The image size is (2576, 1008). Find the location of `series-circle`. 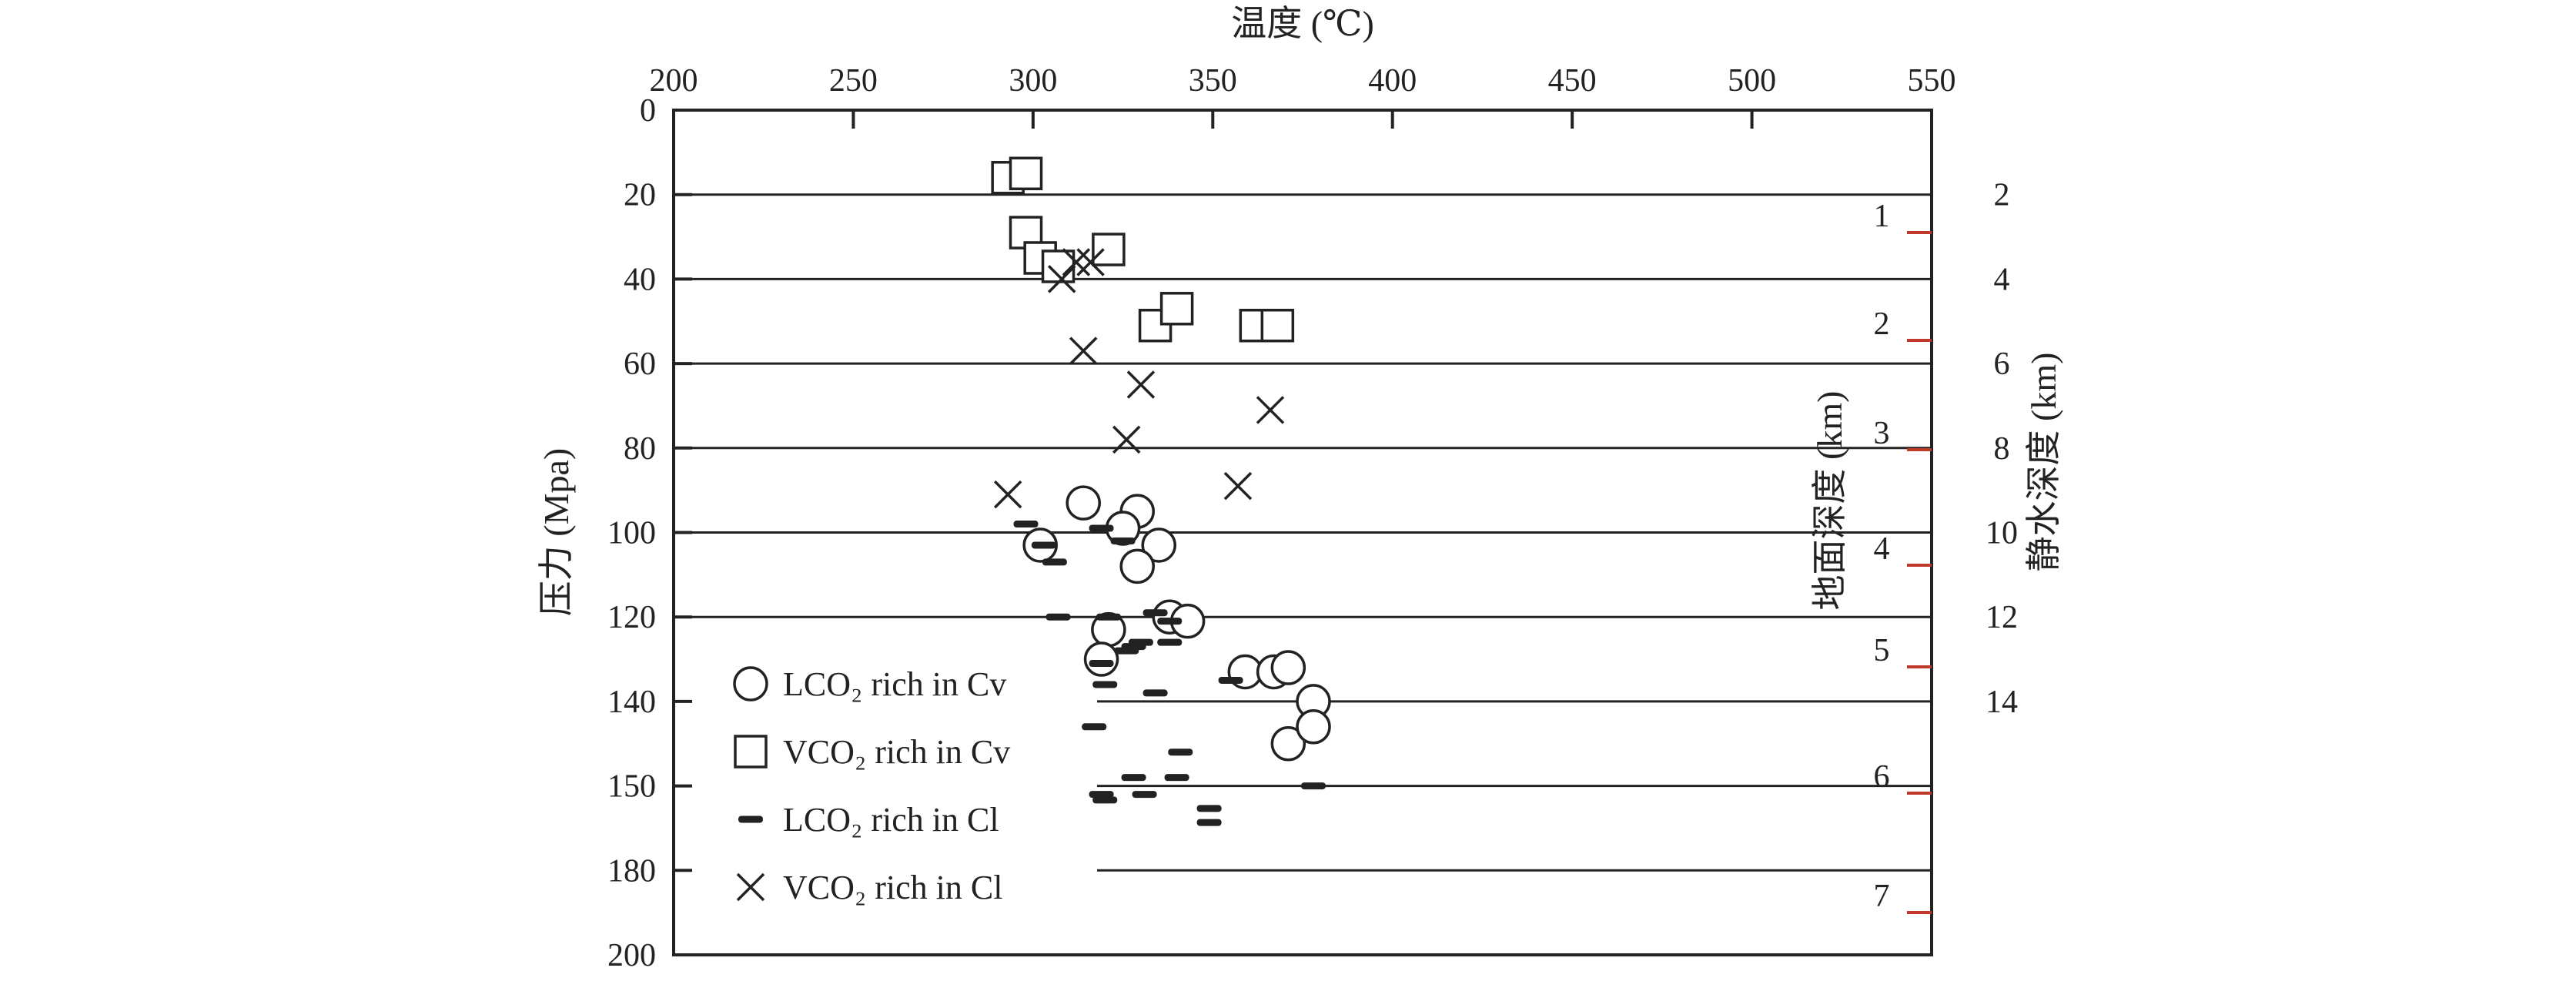

series-circle is located at coordinates (1176, 623).